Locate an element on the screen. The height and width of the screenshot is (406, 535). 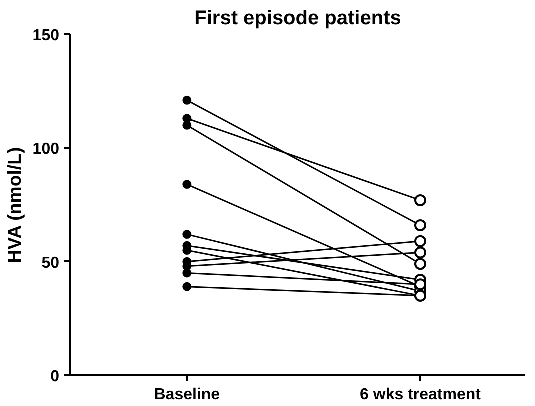
y-tick-label: 100 is located at coordinates (46, 149).